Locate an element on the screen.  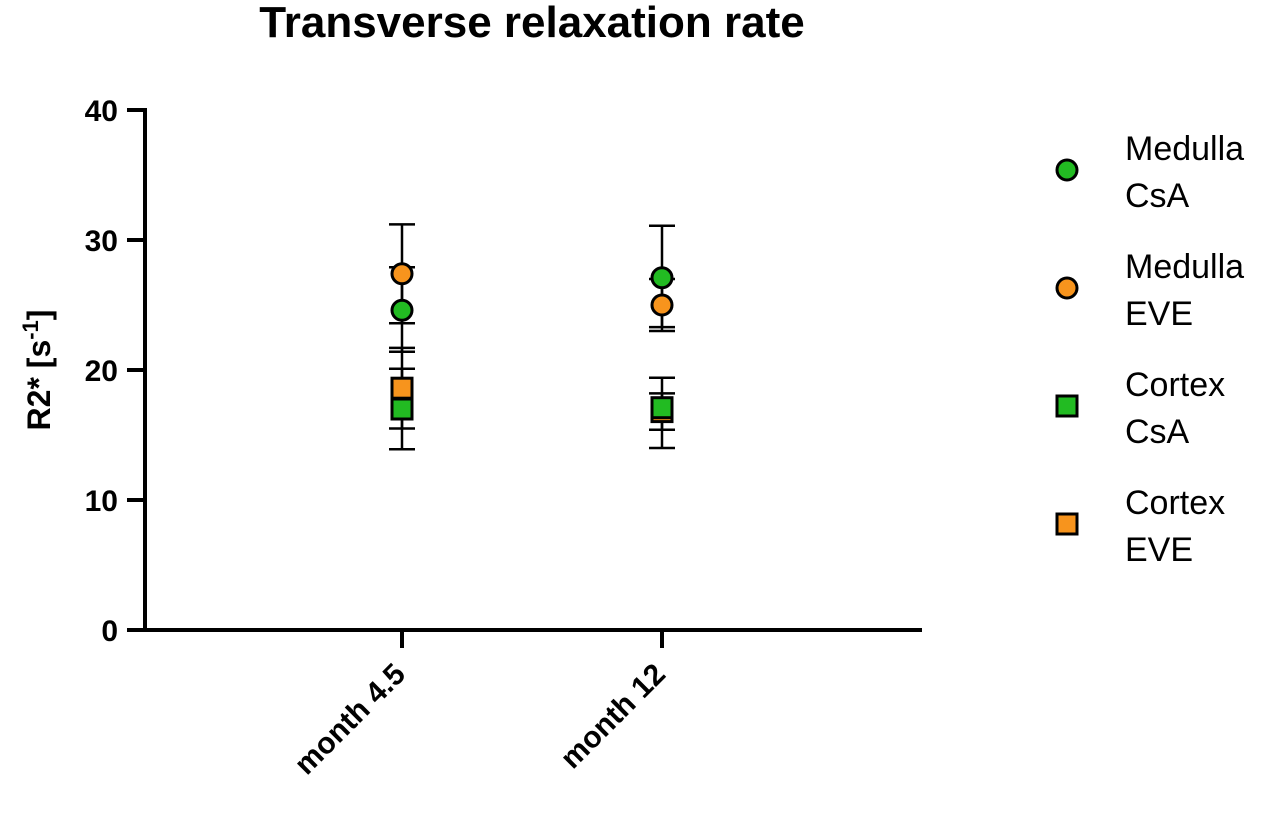
legend: Medulla CsA Medulla EVE Cortex CsA Cortex EVE is located at coordinates (1149, 349).